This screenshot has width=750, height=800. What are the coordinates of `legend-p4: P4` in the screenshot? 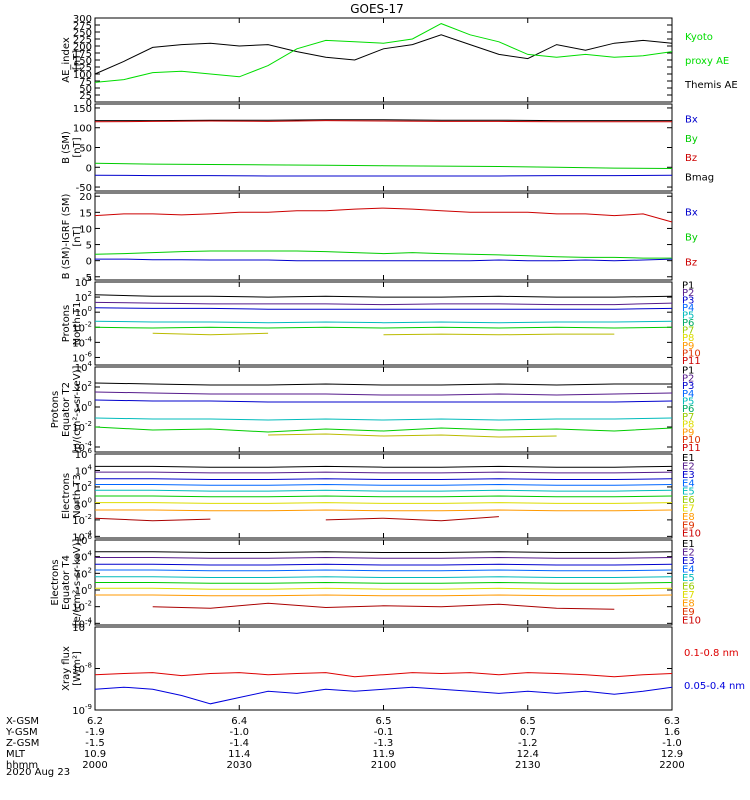 It's located at (688, 394).